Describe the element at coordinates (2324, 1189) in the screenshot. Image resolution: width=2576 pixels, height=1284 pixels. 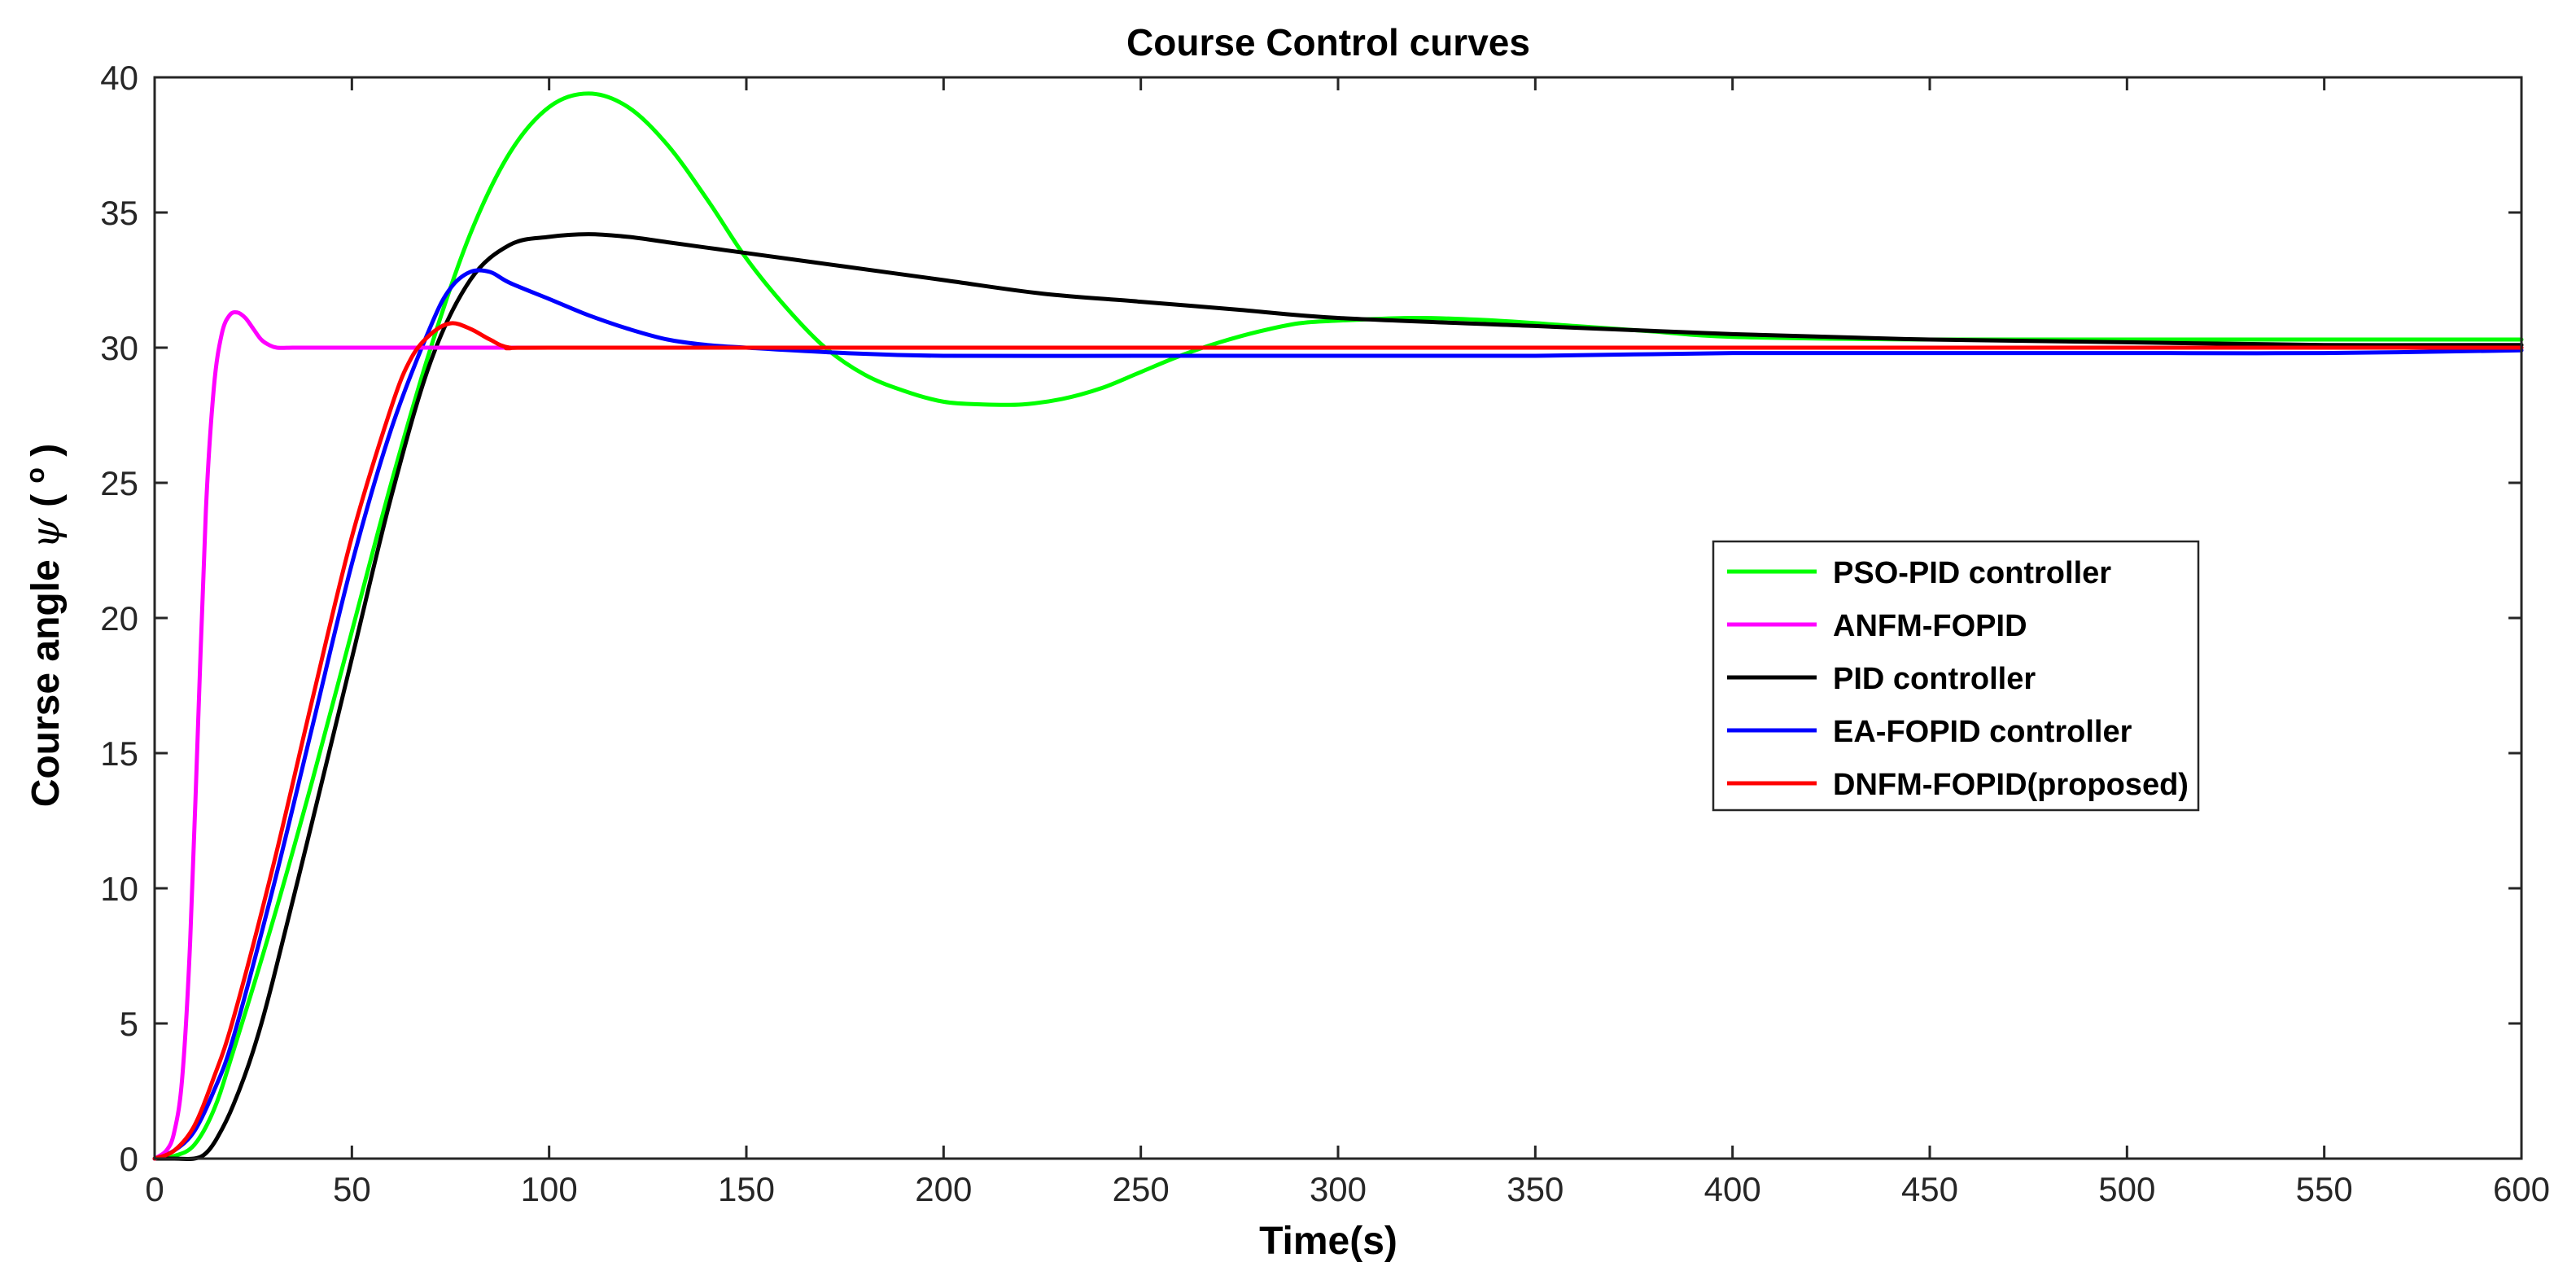
I see `x-tick-label: 550` at that location.